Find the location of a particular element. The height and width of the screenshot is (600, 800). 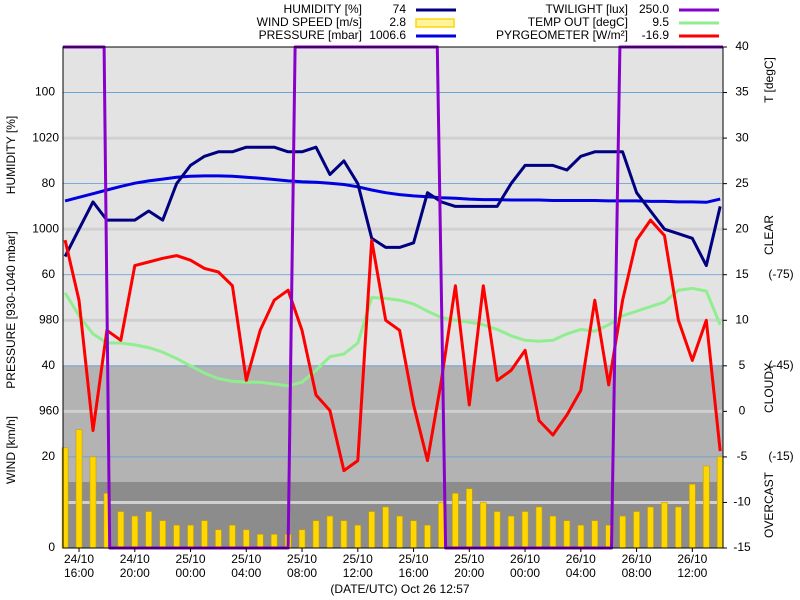

x-tick-label: 24/10 16:00 is located at coordinates (79, 566).